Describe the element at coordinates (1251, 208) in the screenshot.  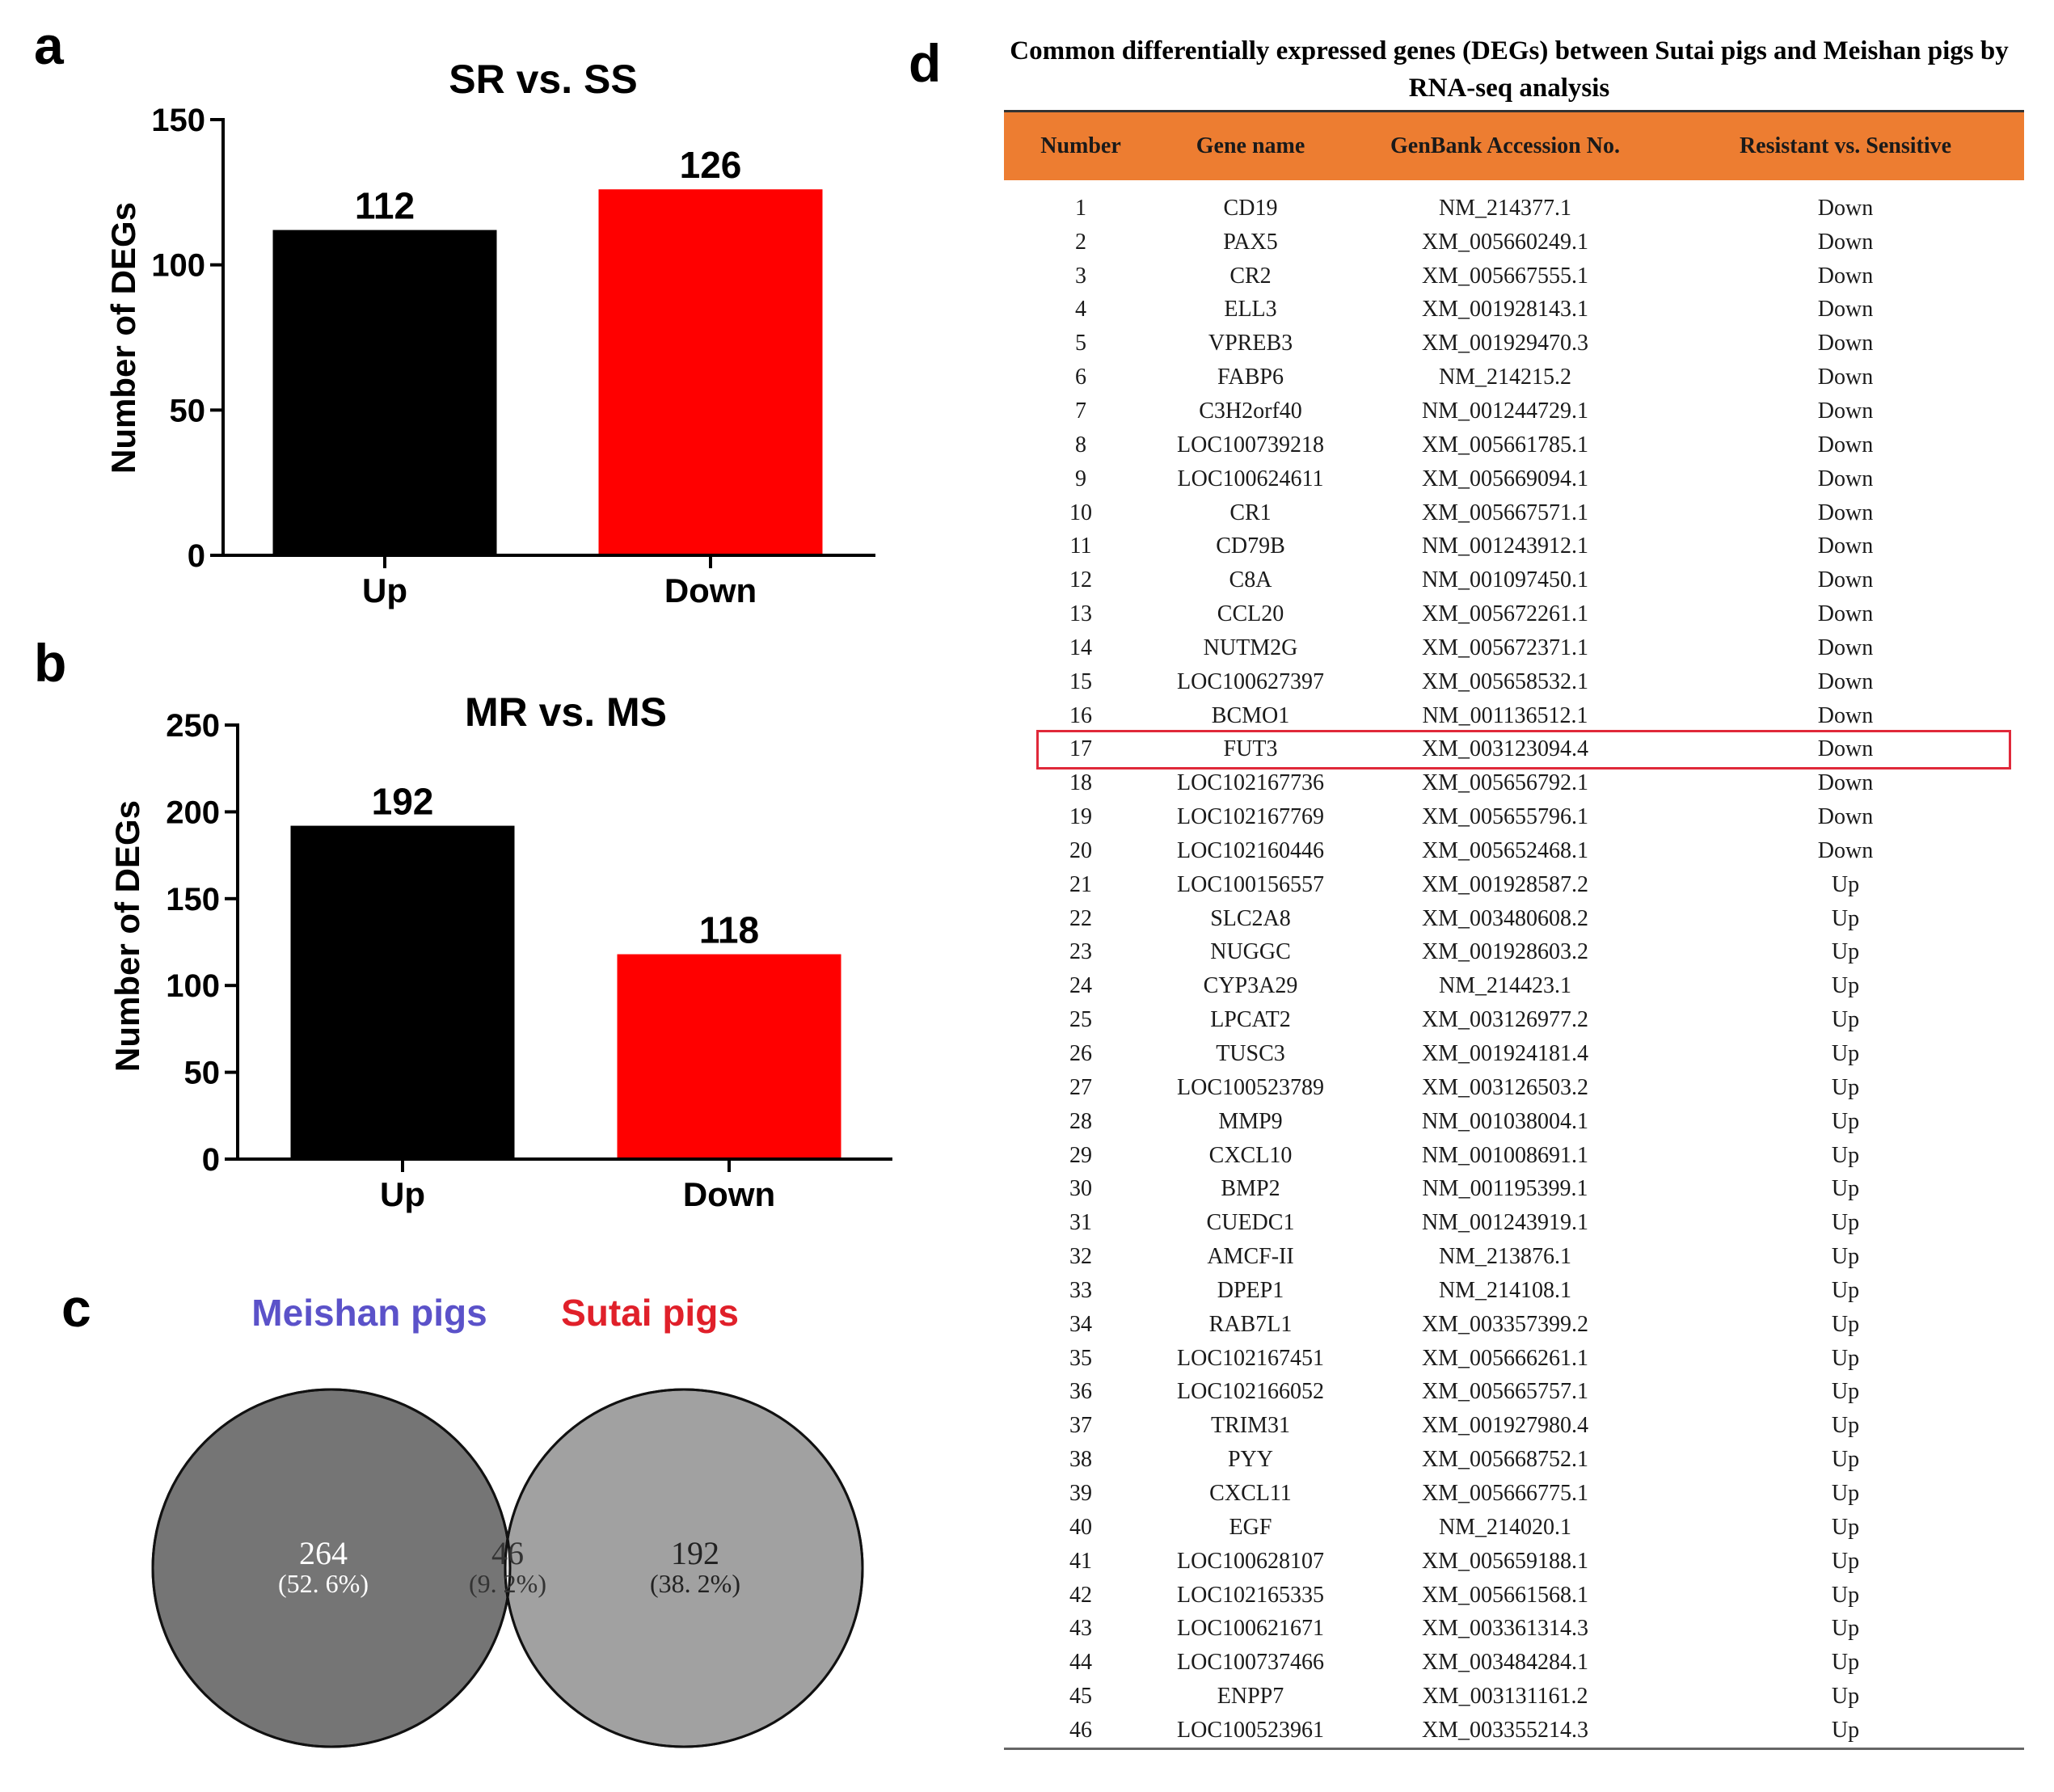
I see `cell-gene-name: CD19` at that location.